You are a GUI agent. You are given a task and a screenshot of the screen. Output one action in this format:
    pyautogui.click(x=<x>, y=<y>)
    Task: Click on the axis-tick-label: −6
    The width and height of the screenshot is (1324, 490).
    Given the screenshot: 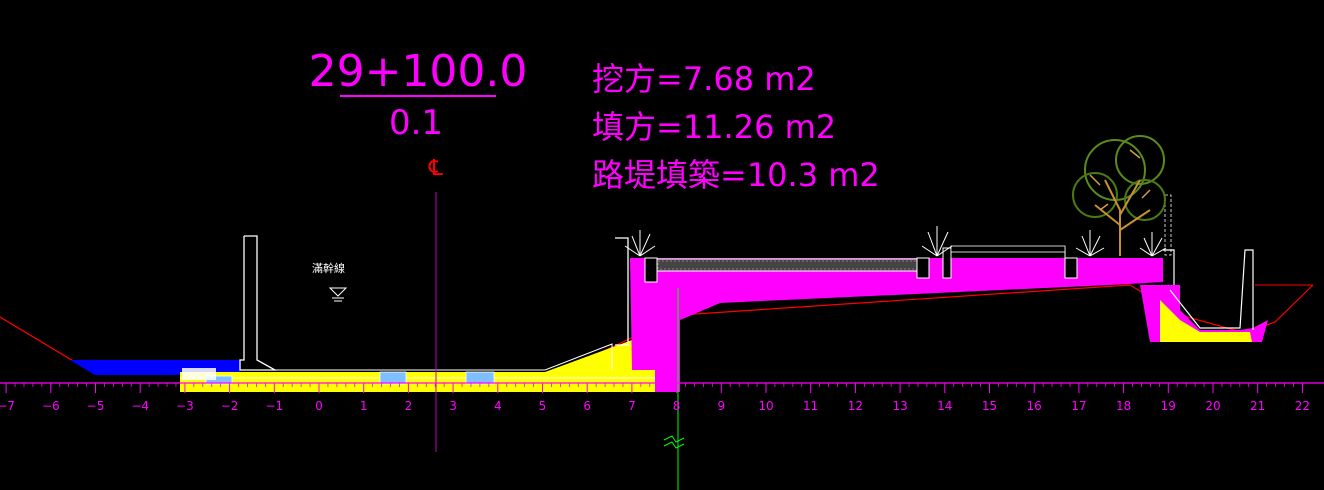 What is the action you would take?
    pyautogui.click(x=51, y=406)
    